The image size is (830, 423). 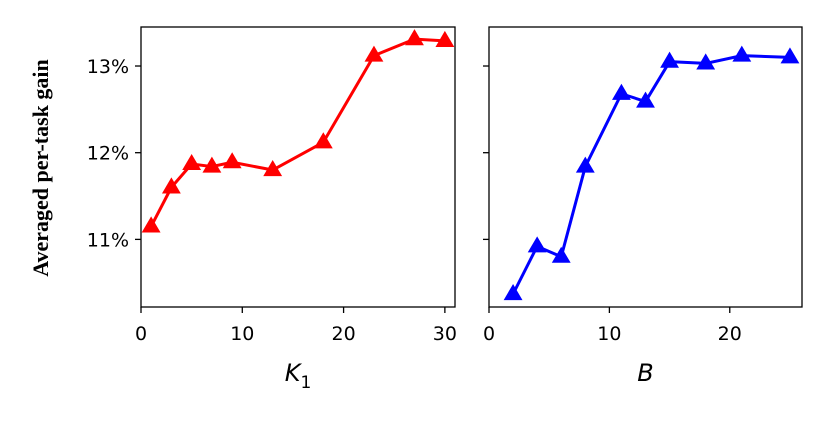 I want to click on y-tick-label: 13%, so click(x=108, y=67).